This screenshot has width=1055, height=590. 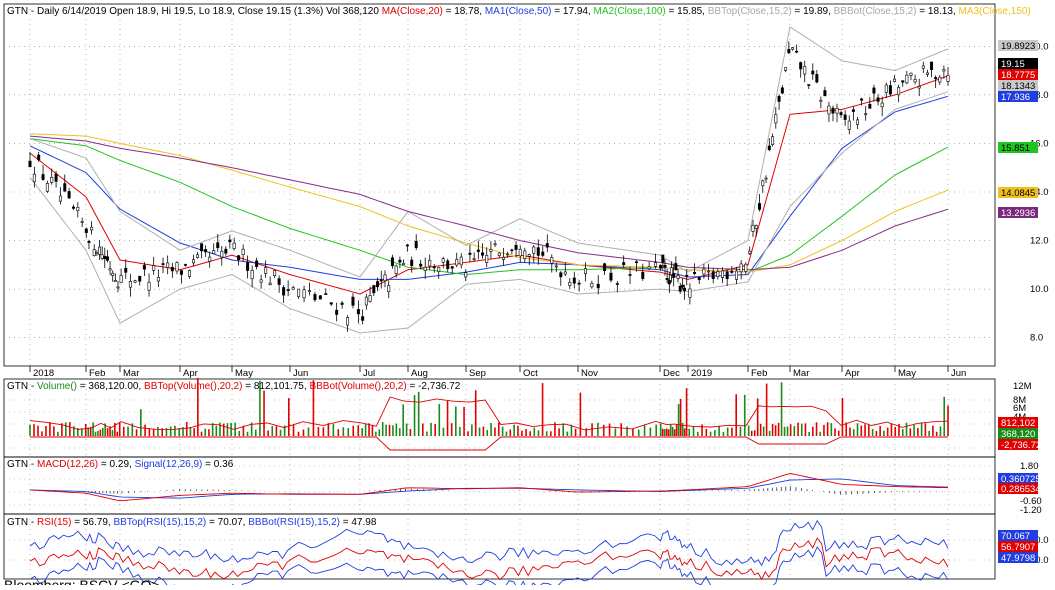 What do you see at coordinates (1029, 466) in the screenshot?
I see `macd-y-tick-label: 1.80` at bounding box center [1029, 466].